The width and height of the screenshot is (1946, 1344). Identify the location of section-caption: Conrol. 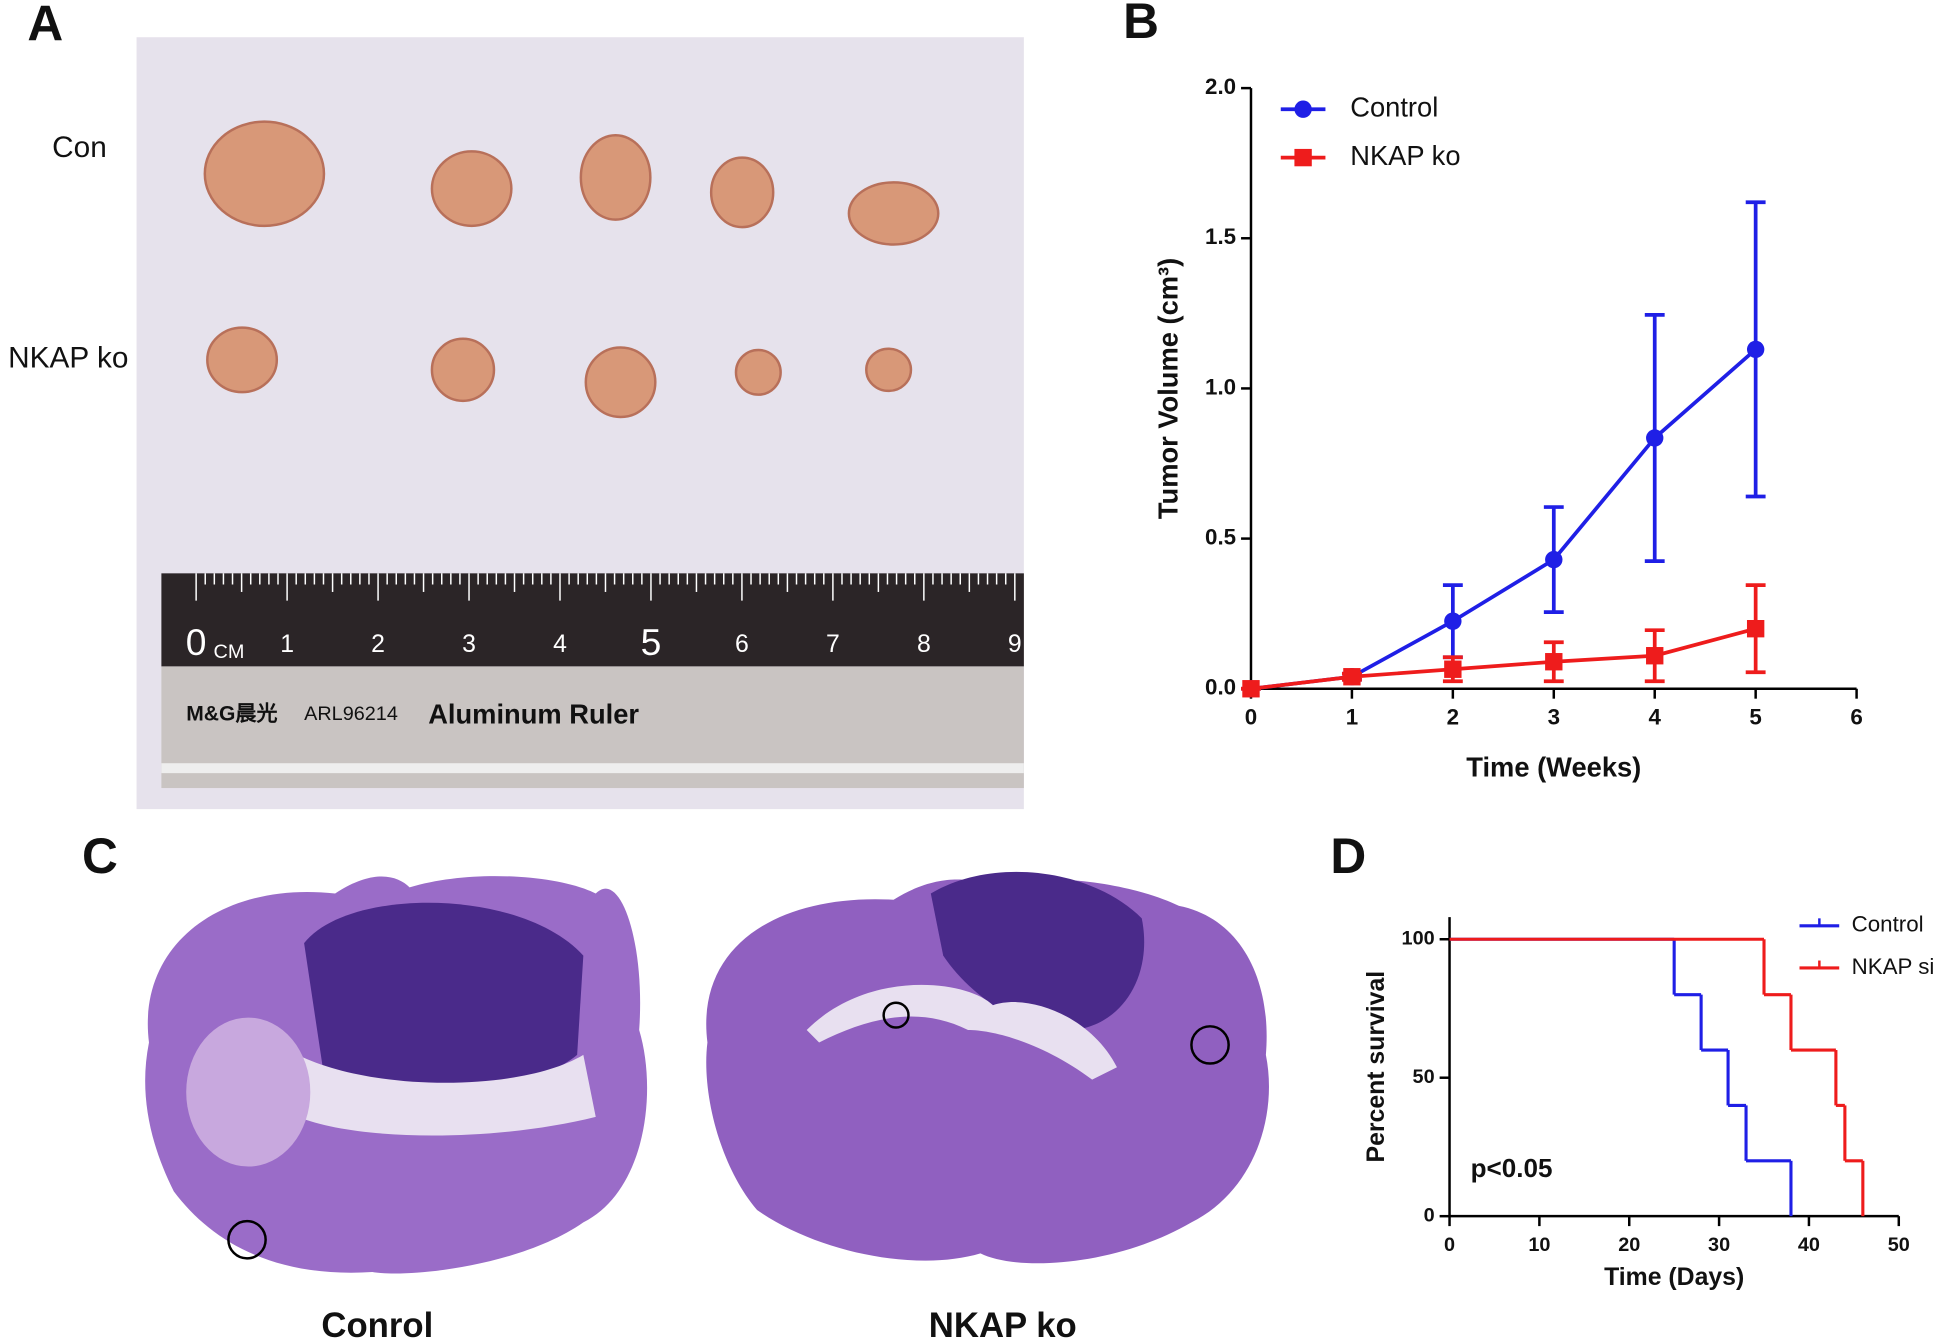
(377, 1325).